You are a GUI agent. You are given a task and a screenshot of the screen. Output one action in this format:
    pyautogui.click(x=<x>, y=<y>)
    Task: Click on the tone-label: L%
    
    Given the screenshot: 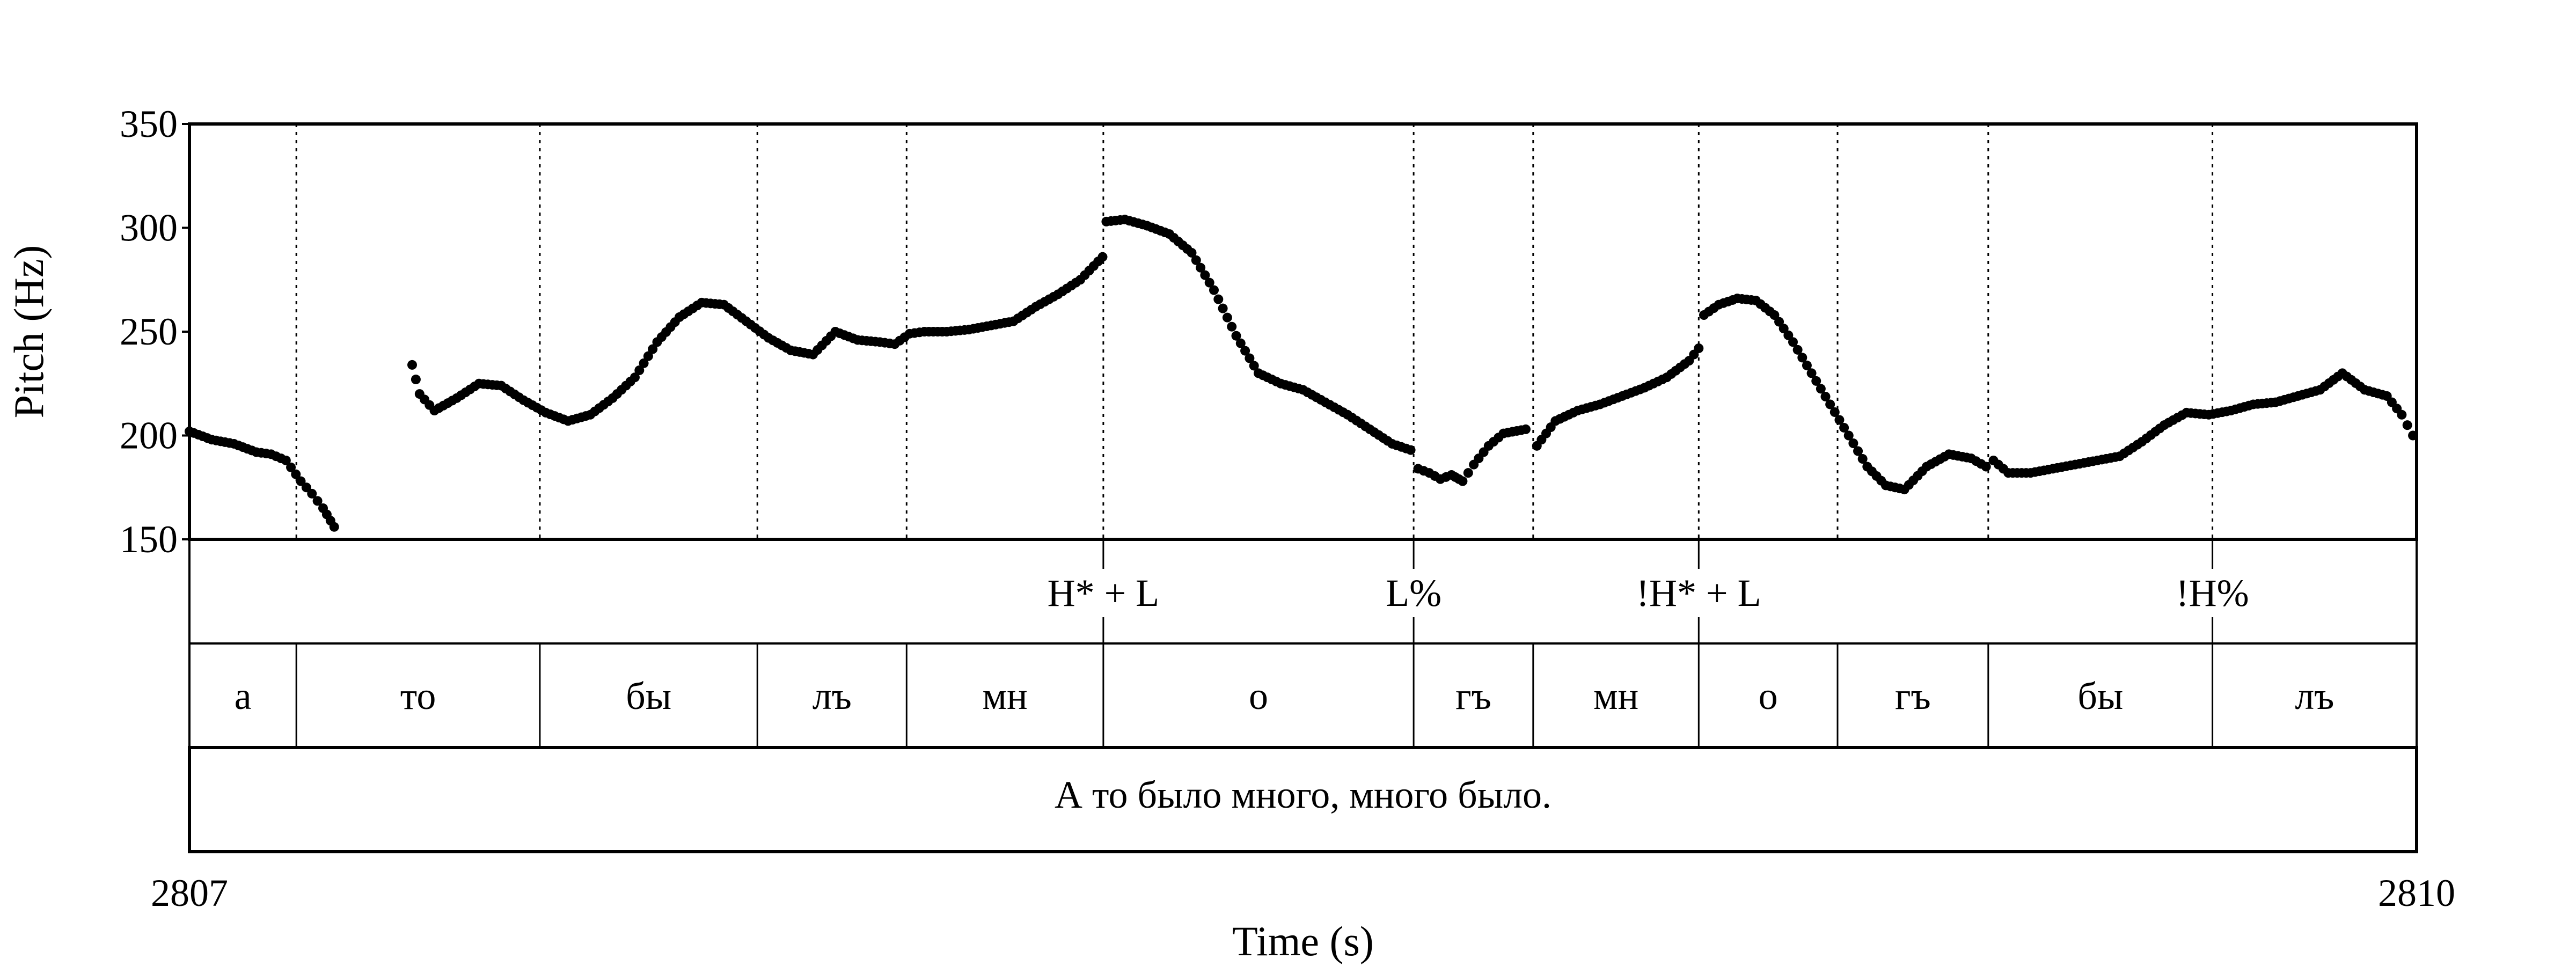 What is the action you would take?
    pyautogui.click(x=1413, y=593)
    